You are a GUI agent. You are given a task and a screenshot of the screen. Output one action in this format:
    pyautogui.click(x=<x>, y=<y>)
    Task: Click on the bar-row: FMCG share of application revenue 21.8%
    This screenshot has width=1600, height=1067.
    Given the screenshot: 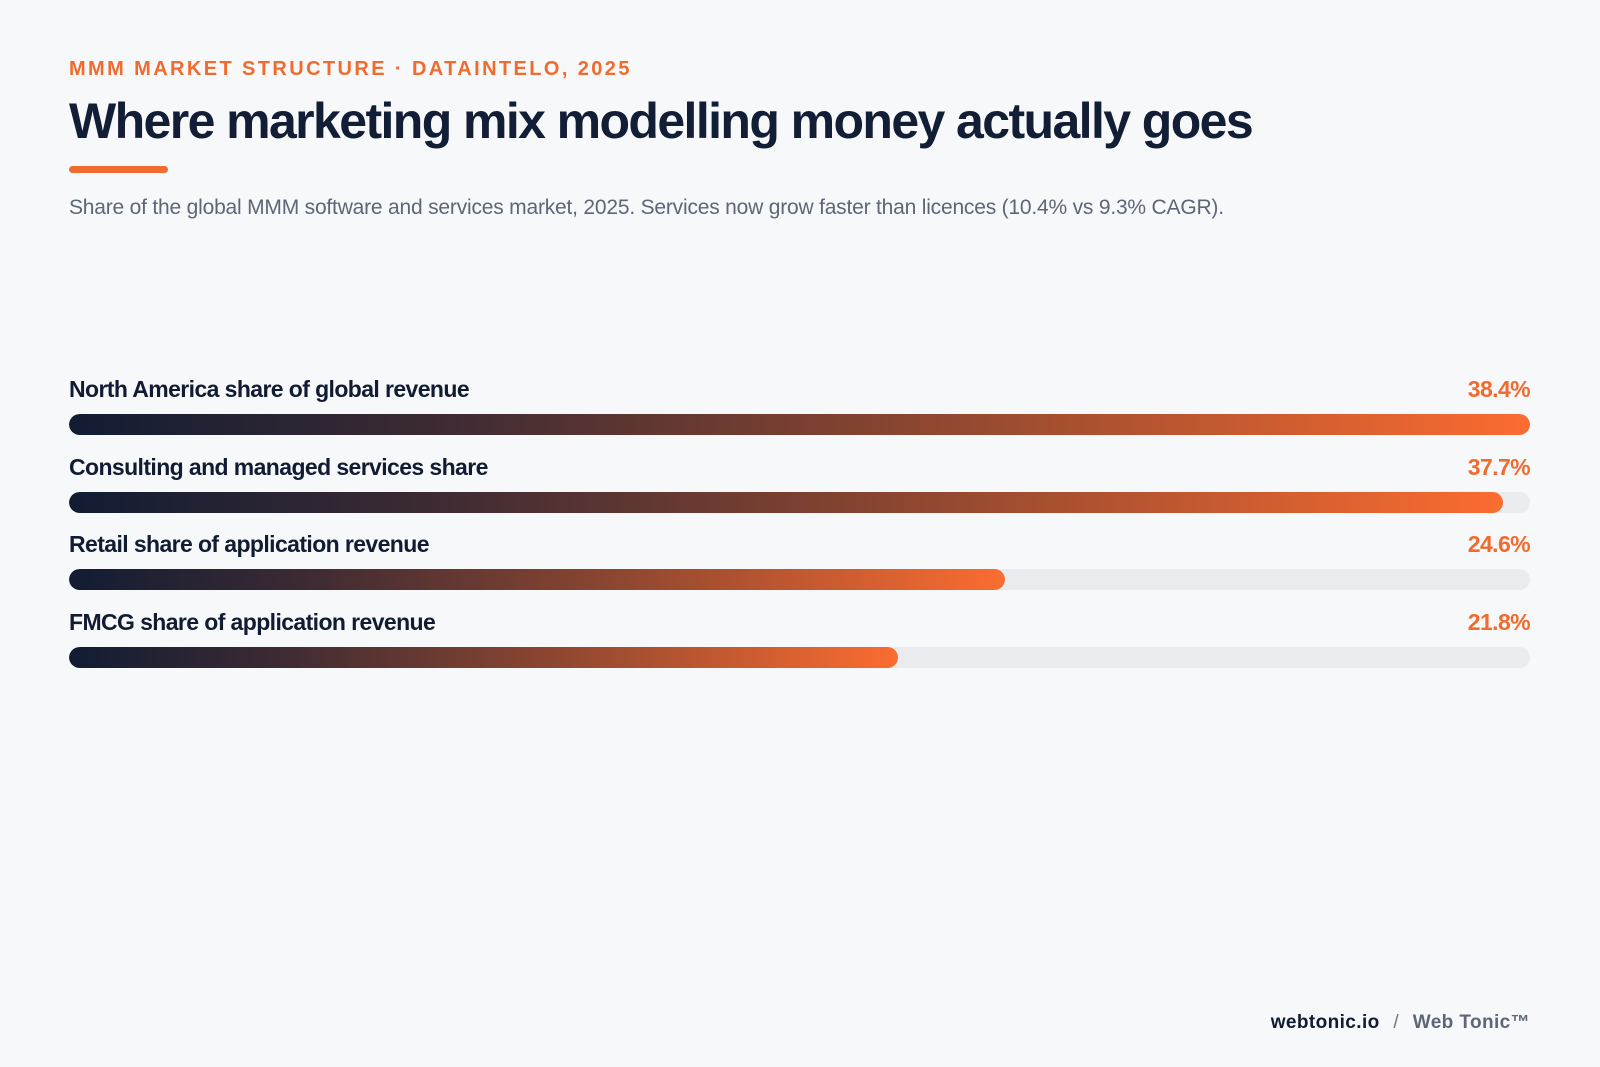 What is the action you would take?
    pyautogui.click(x=800, y=647)
    